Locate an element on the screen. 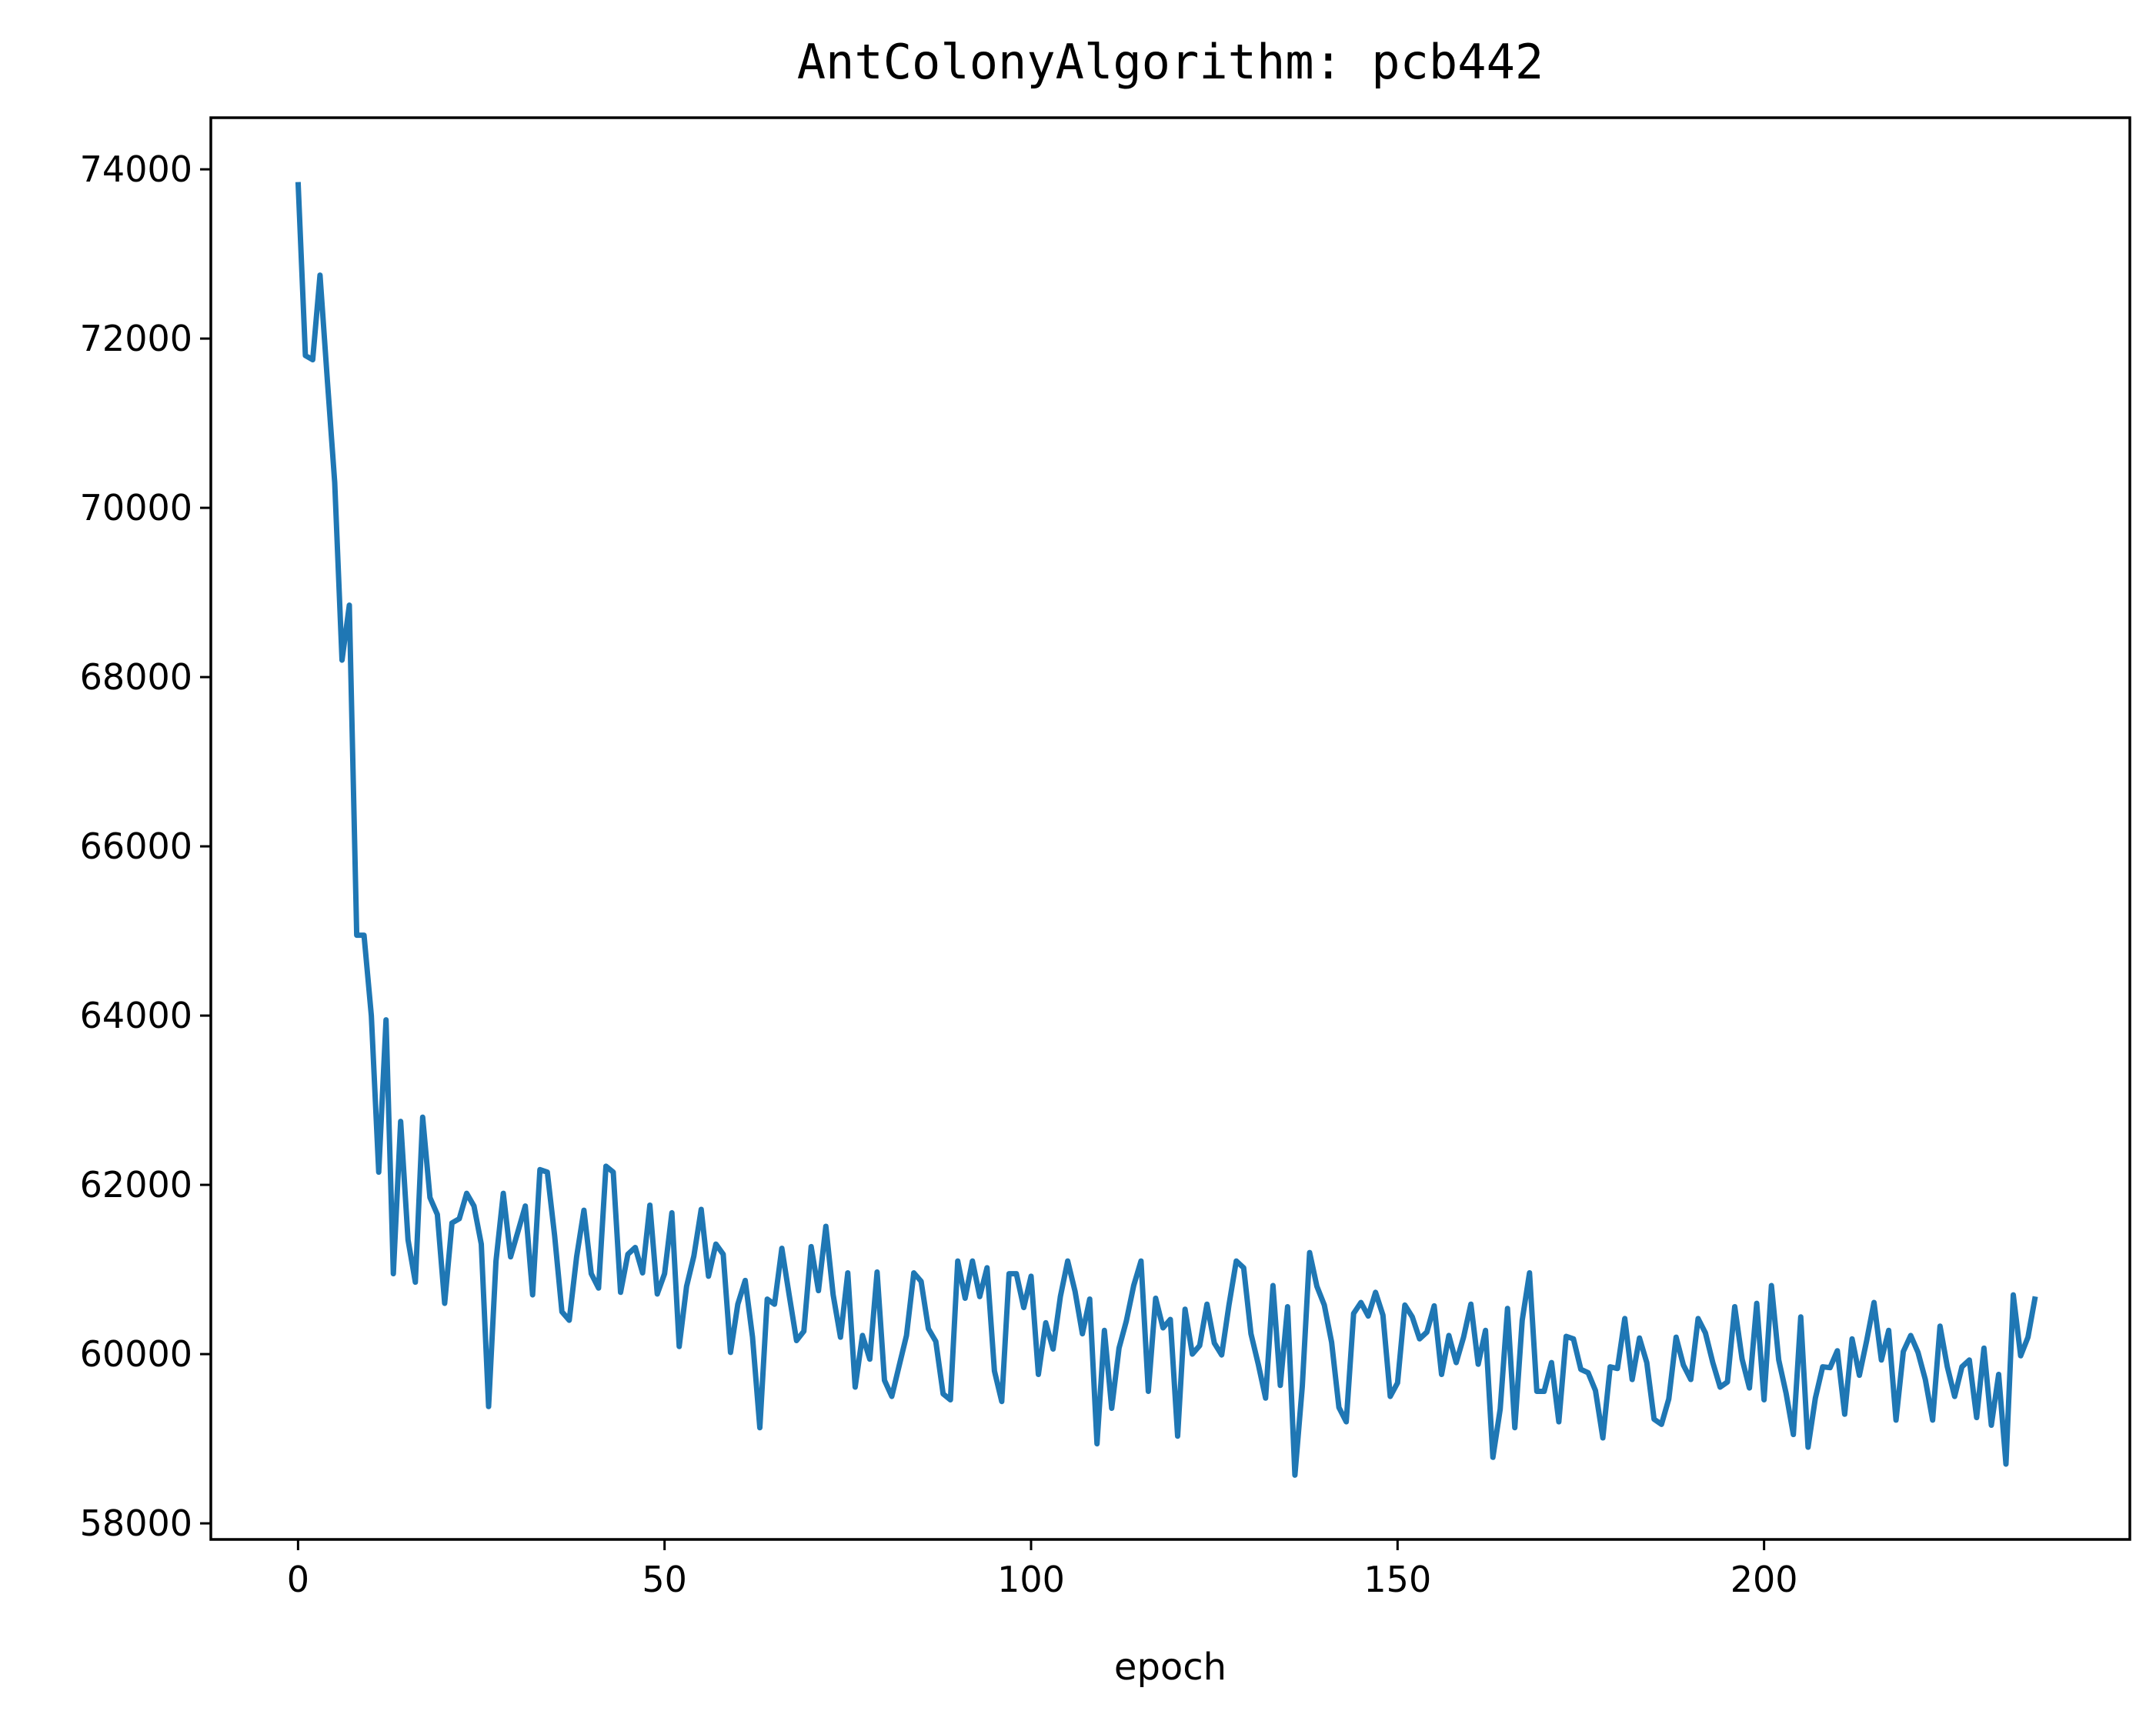 This screenshot has height=1721, width=2156. y-tick-label: 70000 is located at coordinates (136, 508).